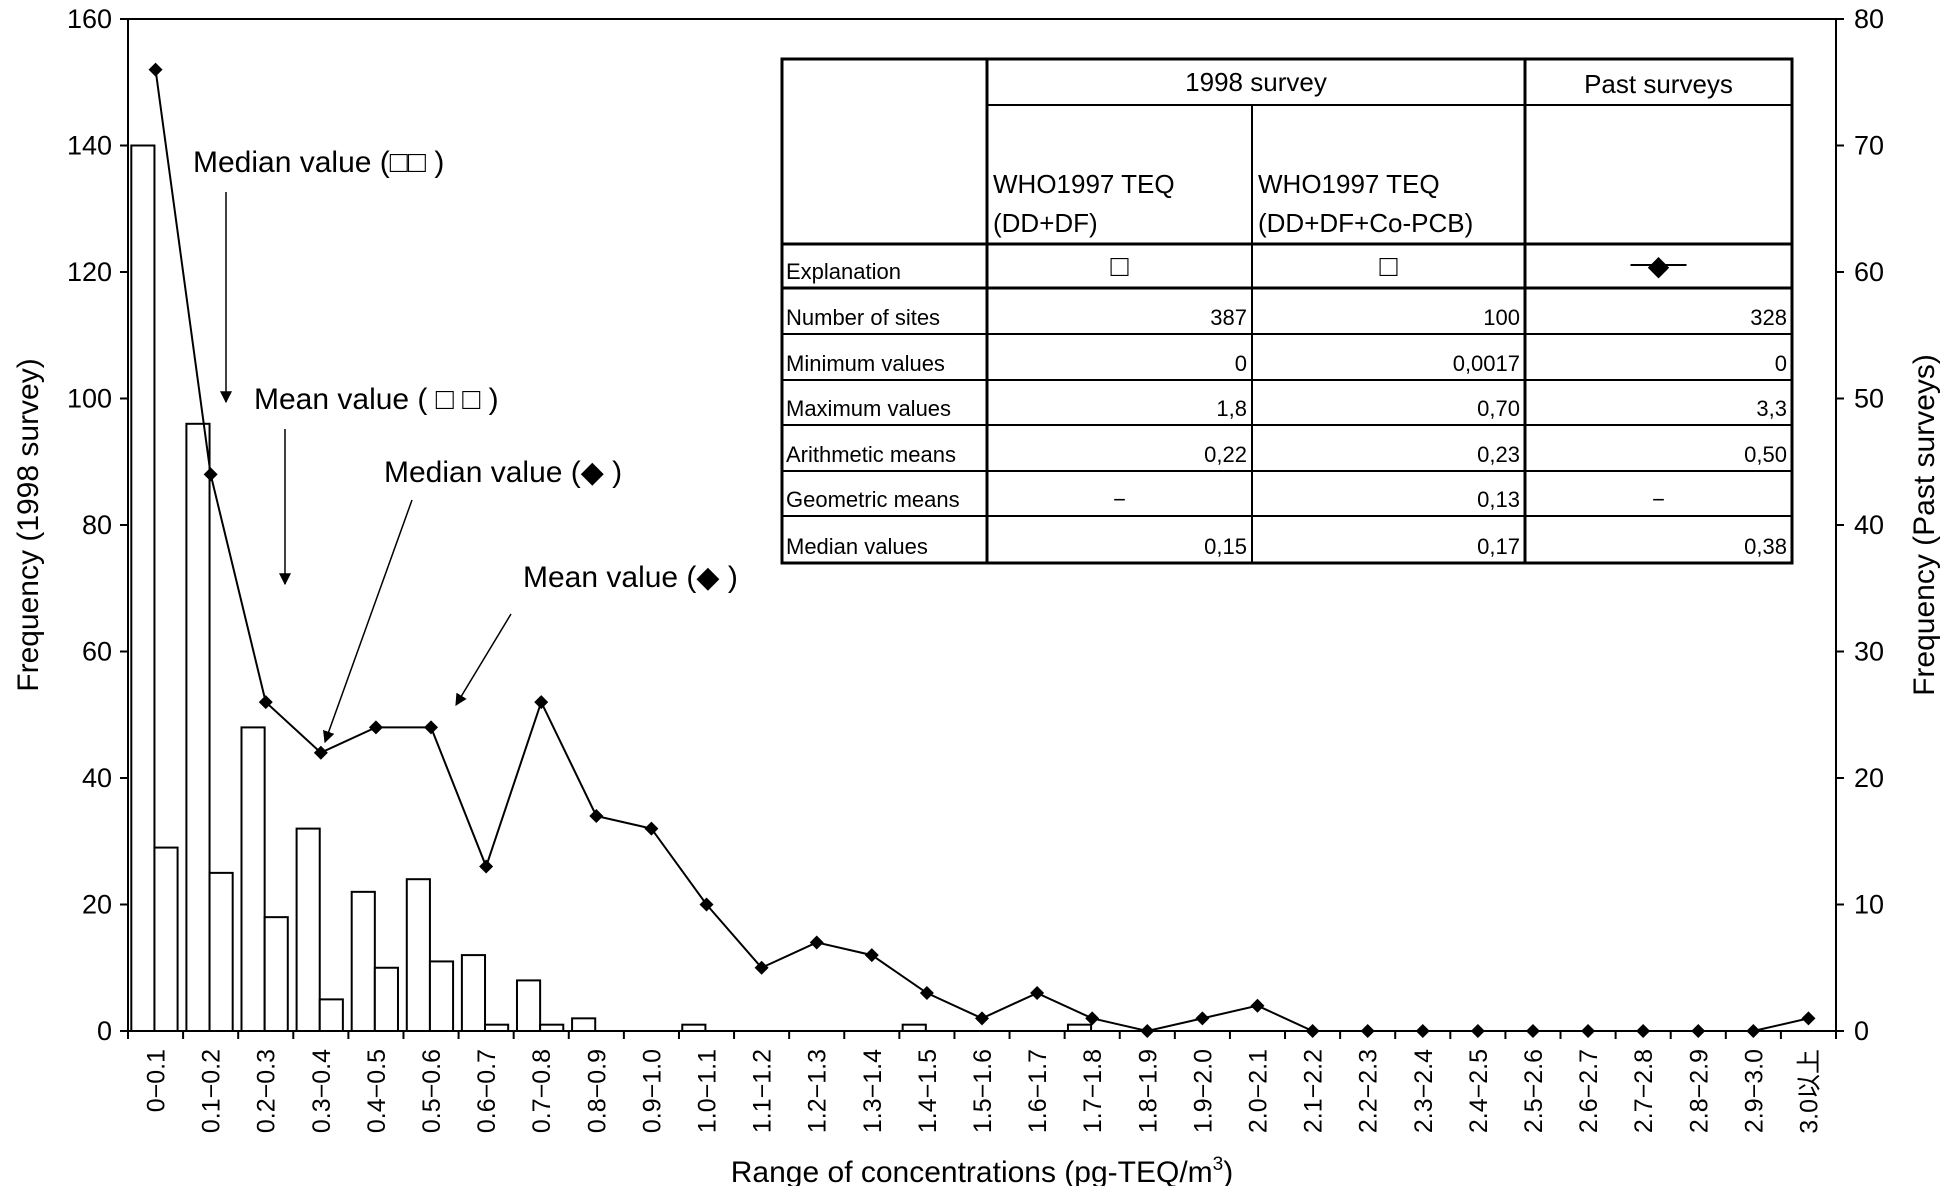 This screenshot has width=1952, height=1191. Describe the element at coordinates (1699, 1091) in the screenshot. I see `x-tick-label: 2.8−2.9` at that location.